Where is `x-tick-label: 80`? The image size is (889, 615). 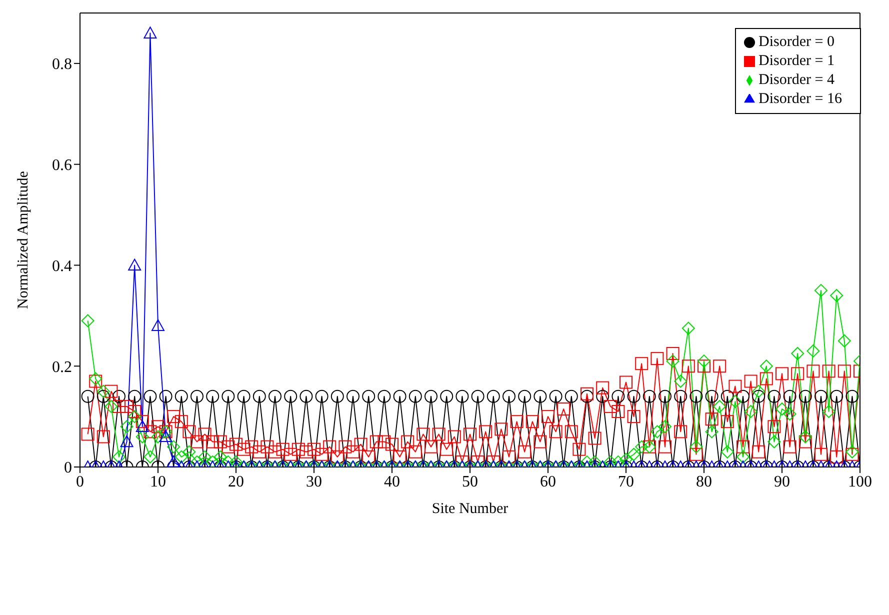 x-tick-label: 80 is located at coordinates (704, 481).